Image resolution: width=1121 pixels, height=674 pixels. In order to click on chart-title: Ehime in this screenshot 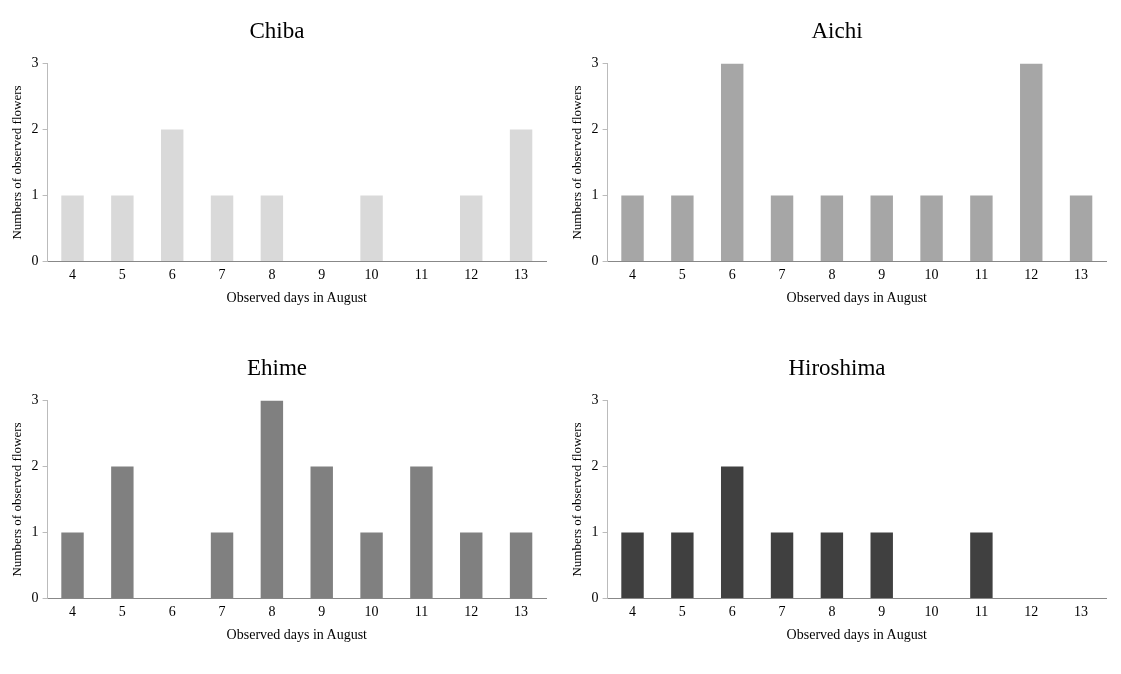, I will do `click(277, 367)`.